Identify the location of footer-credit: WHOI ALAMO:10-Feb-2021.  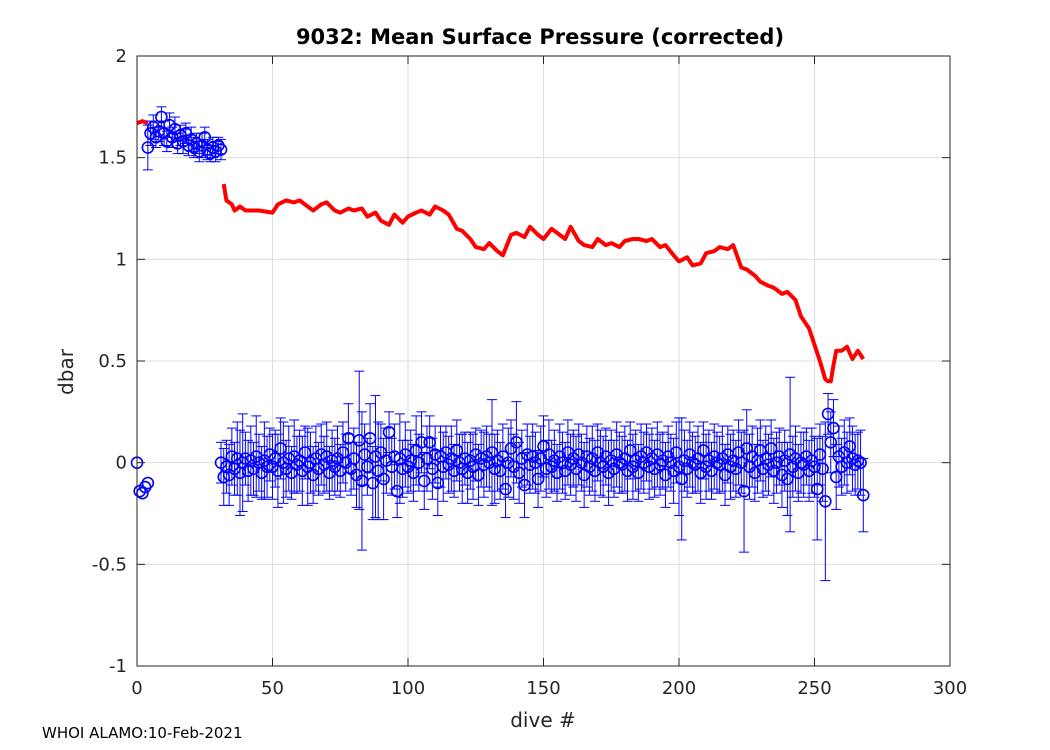
(142, 733).